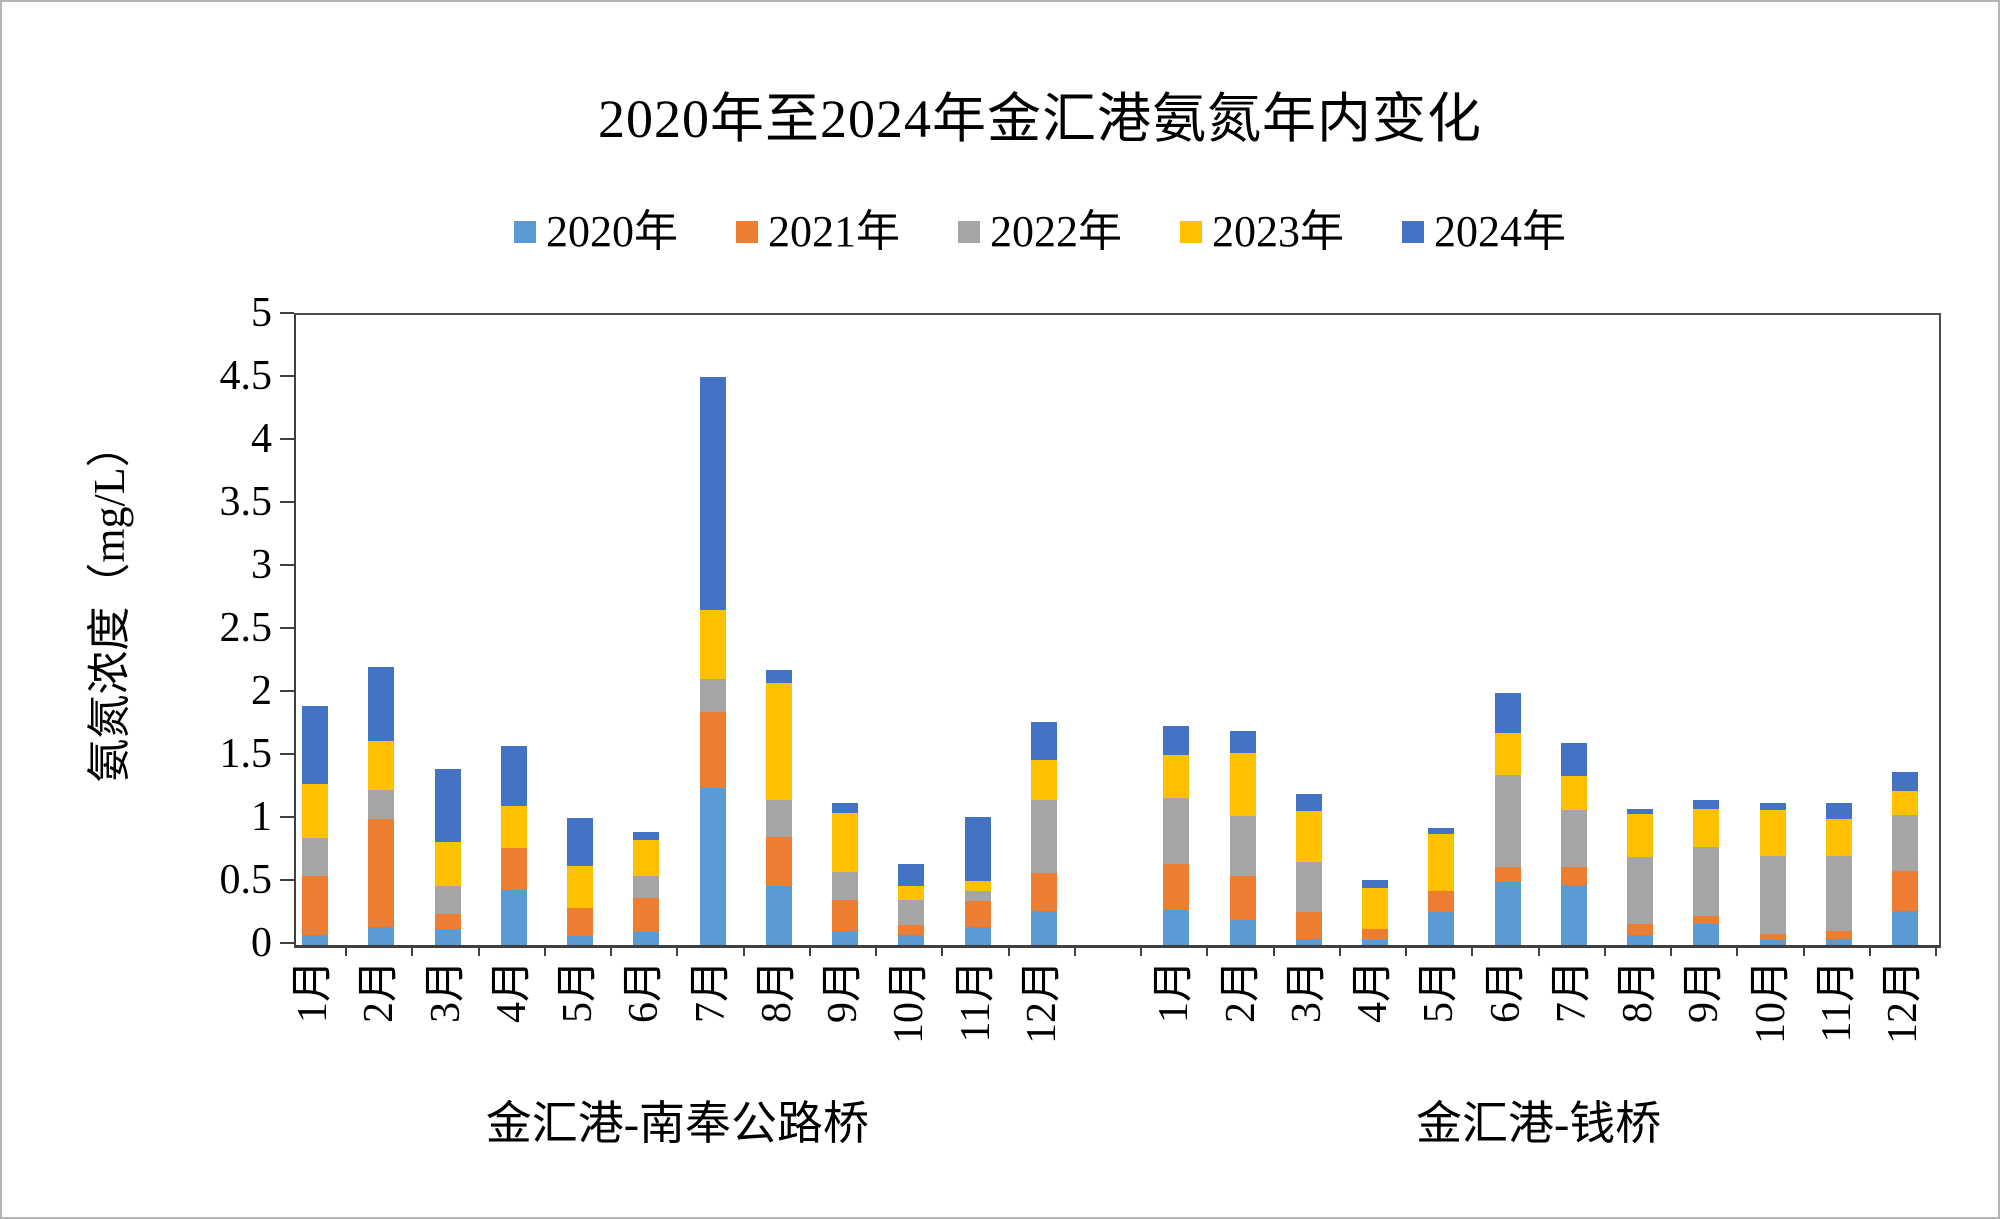  Describe the element at coordinates (1040, 119) in the screenshot. I see `chart-title: 2020年至2024年金汇港氨氮年内变化` at that location.